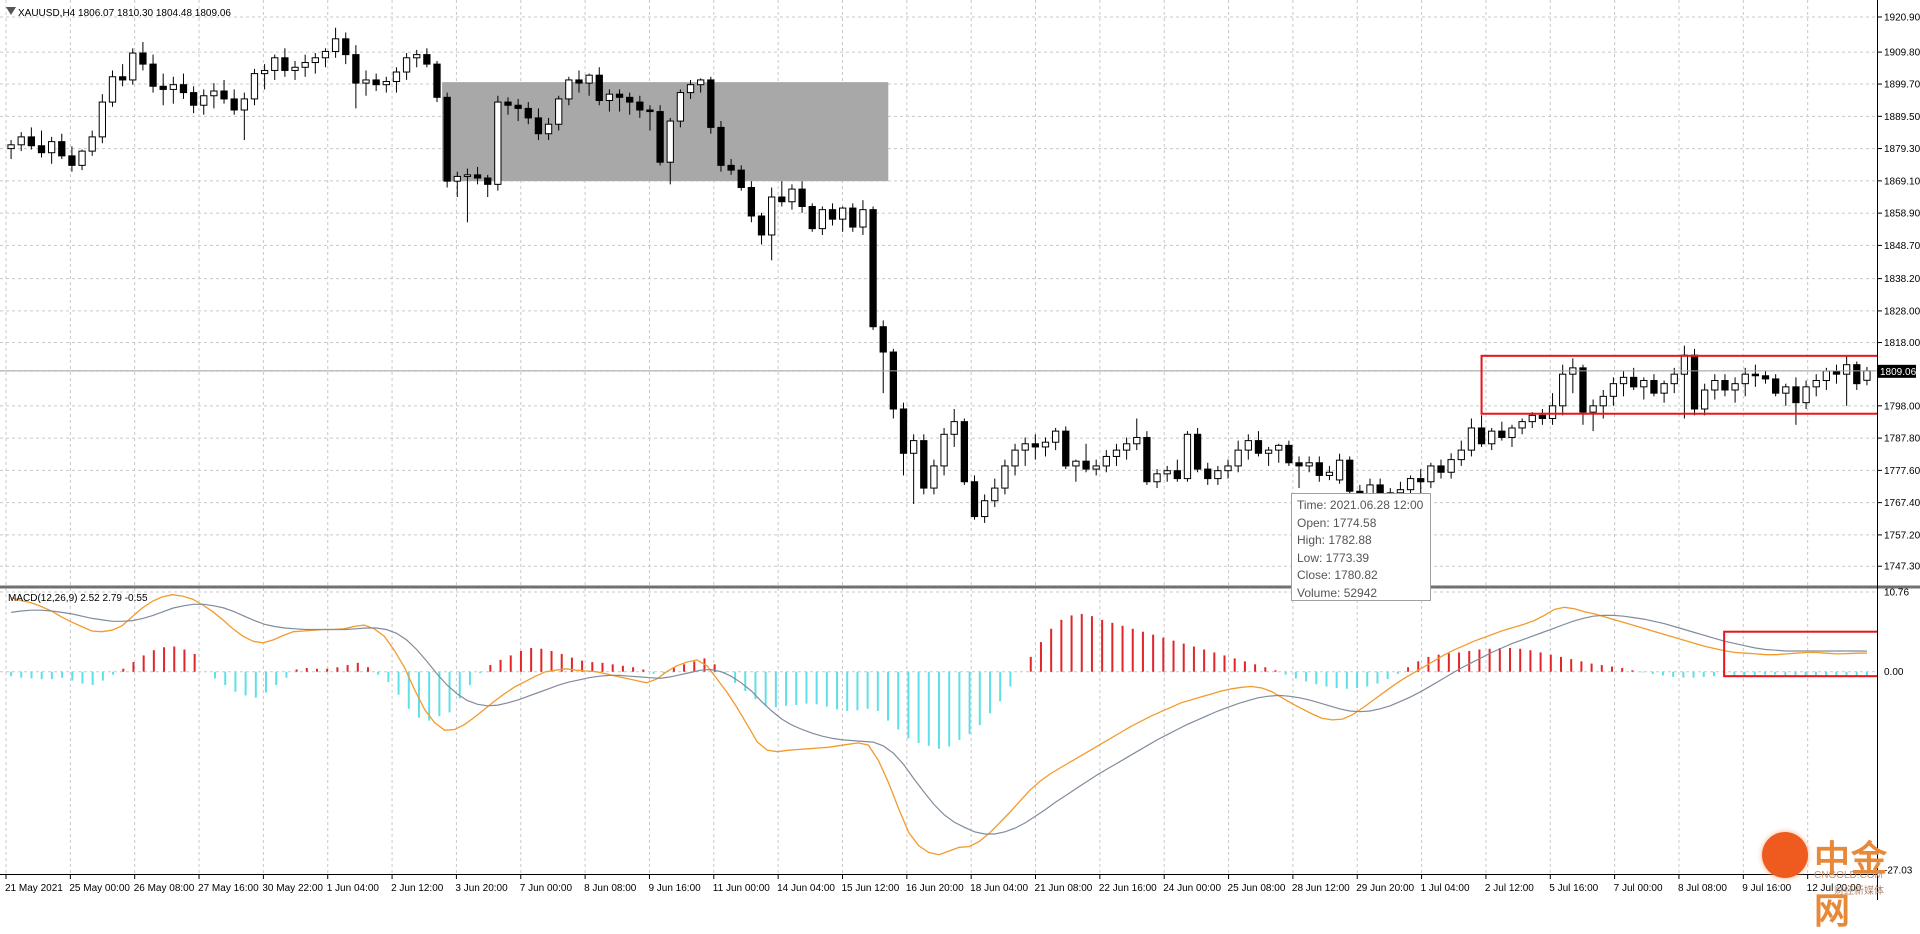 Image resolution: width=1920 pixels, height=934 pixels. I want to click on price-tick-label: 1818.00, so click(1902, 343).